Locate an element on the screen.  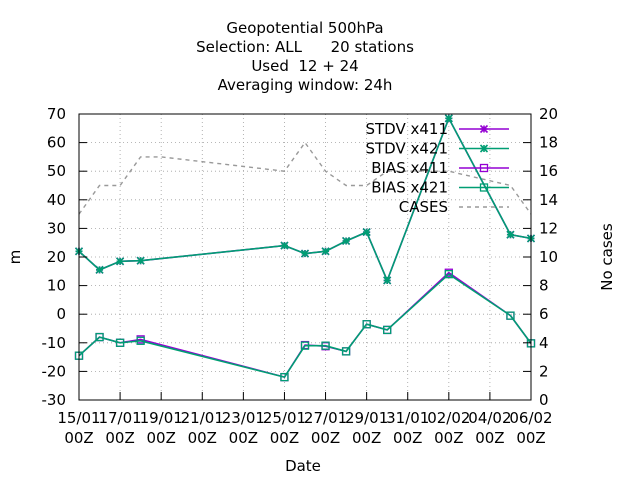
x-tick-label: 06/02 is located at coordinates (530, 418).